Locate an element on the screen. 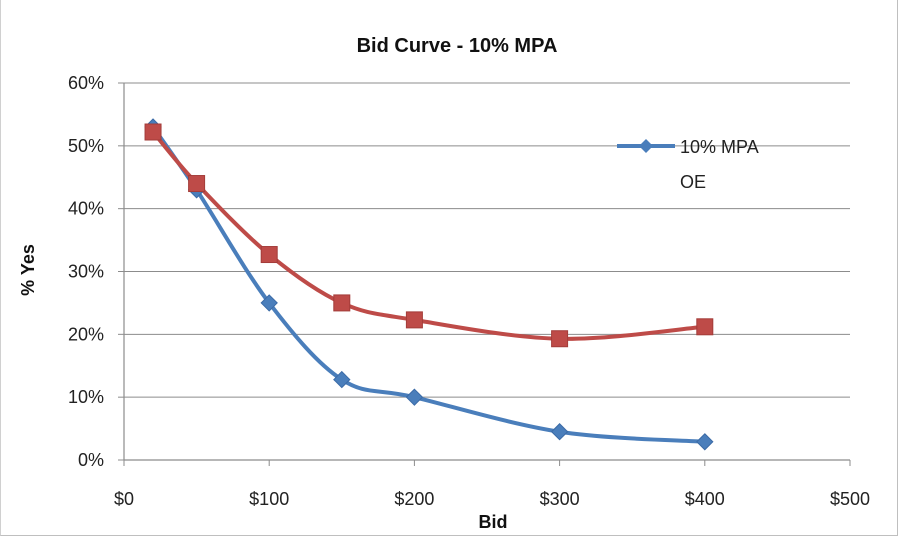 This screenshot has width=898, height=536. y-tick-label: 20% is located at coordinates (86, 334).